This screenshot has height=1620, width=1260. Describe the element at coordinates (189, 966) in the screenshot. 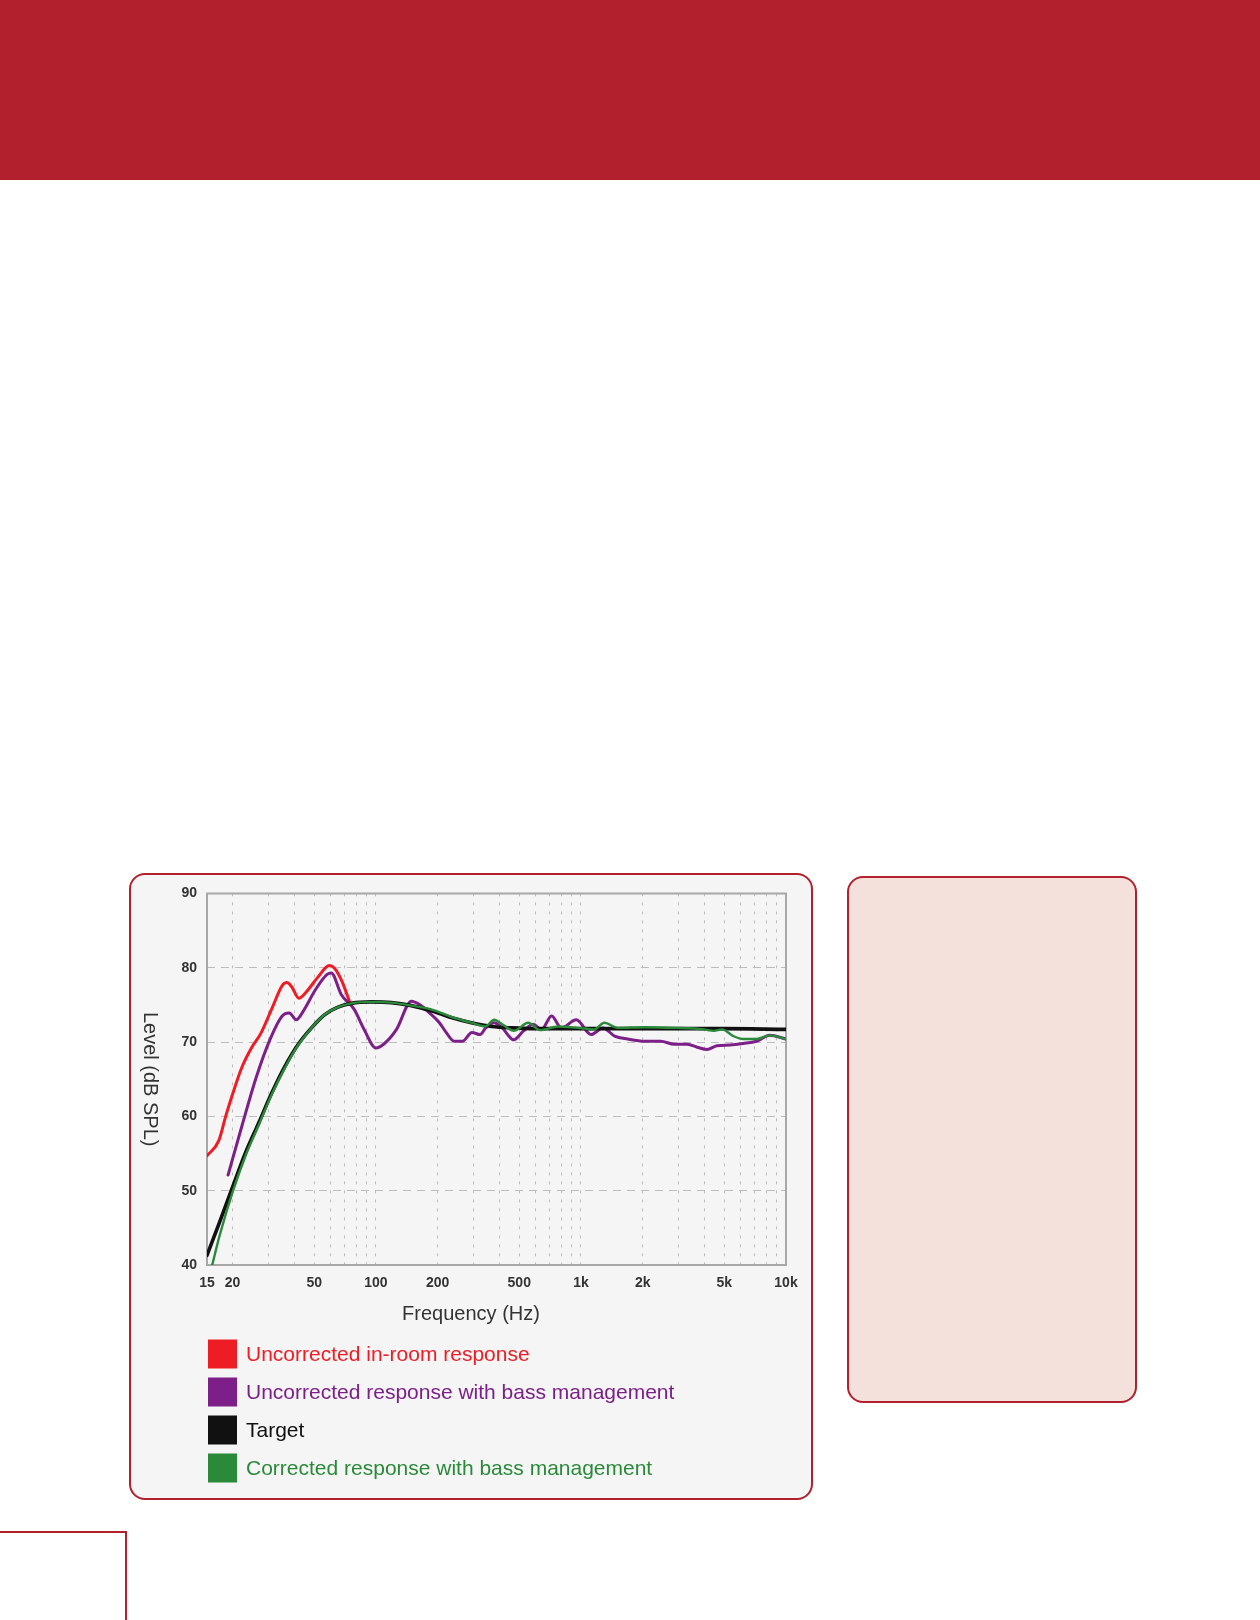

I see `y-tick-label: 80` at that location.